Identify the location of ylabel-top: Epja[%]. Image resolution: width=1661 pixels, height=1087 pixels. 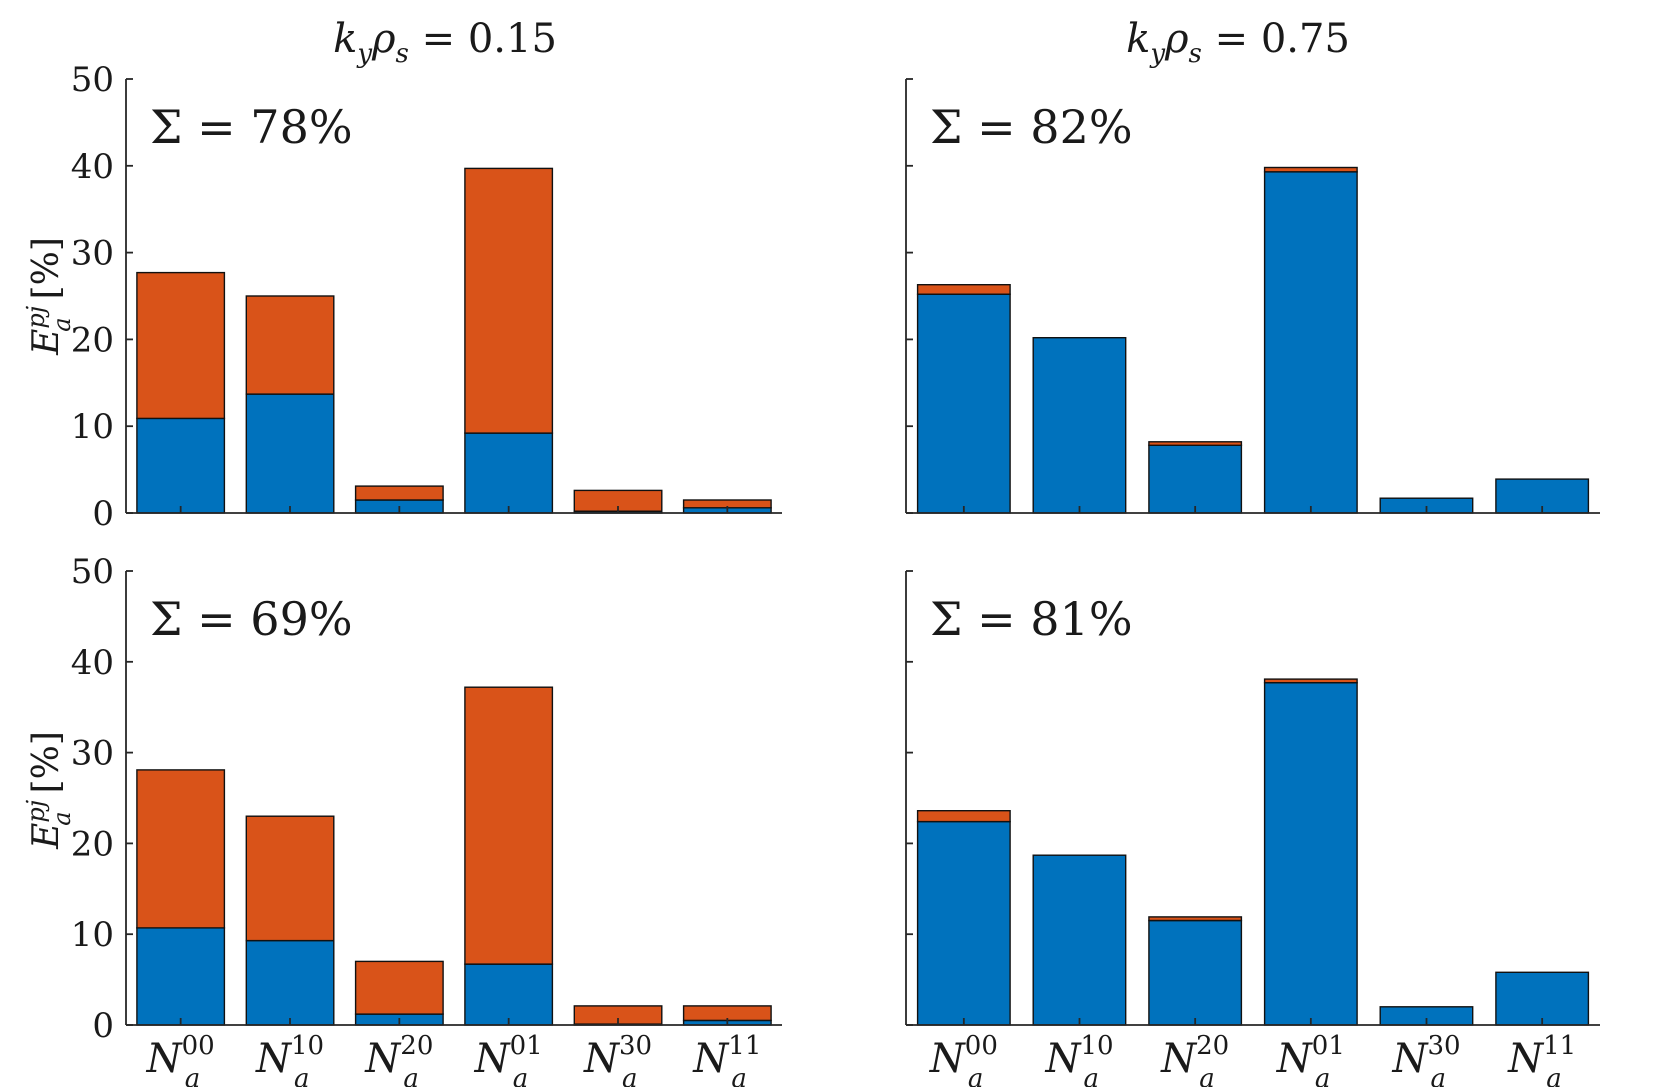
(49, 296).